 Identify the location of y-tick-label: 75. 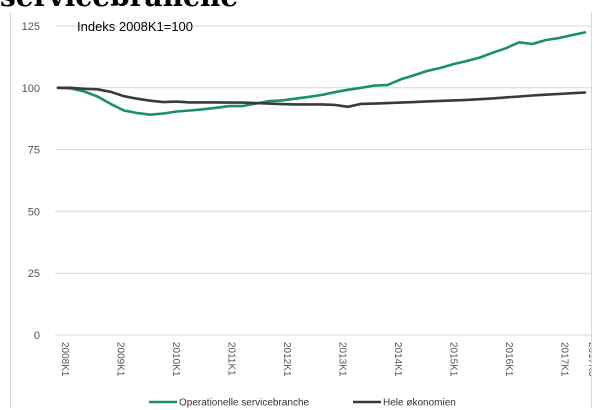
(34, 151).